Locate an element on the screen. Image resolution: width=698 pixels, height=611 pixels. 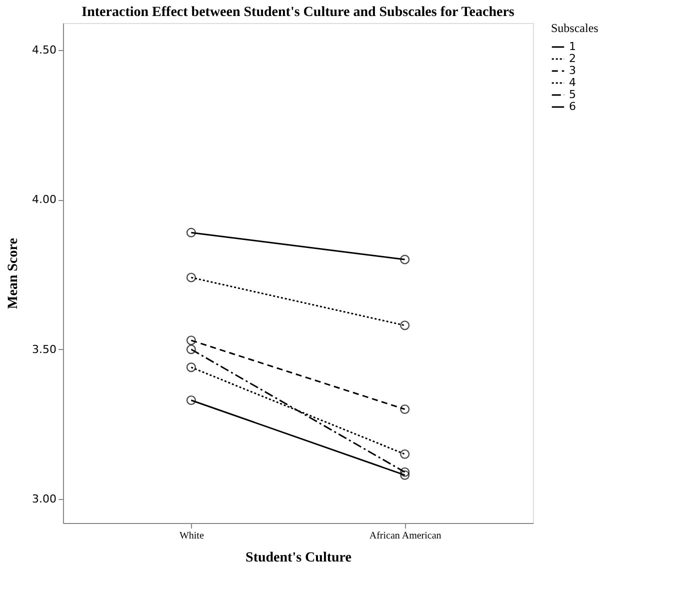
x-tick-label: White is located at coordinates (191, 536).